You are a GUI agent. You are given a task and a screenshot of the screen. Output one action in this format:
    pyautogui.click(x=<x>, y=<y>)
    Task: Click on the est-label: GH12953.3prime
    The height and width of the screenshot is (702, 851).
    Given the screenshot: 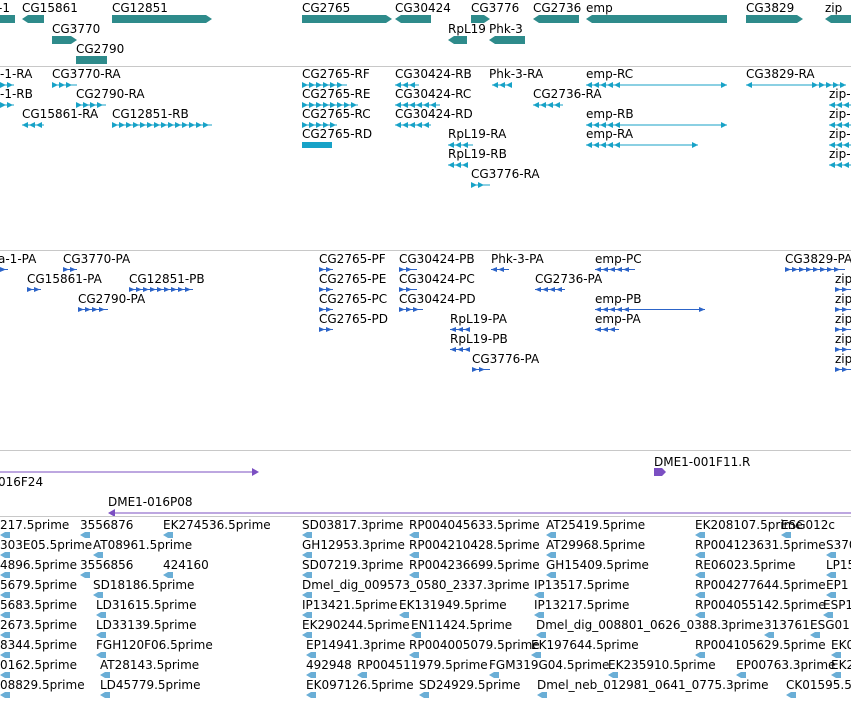 What is the action you would take?
    pyautogui.click(x=353, y=545)
    